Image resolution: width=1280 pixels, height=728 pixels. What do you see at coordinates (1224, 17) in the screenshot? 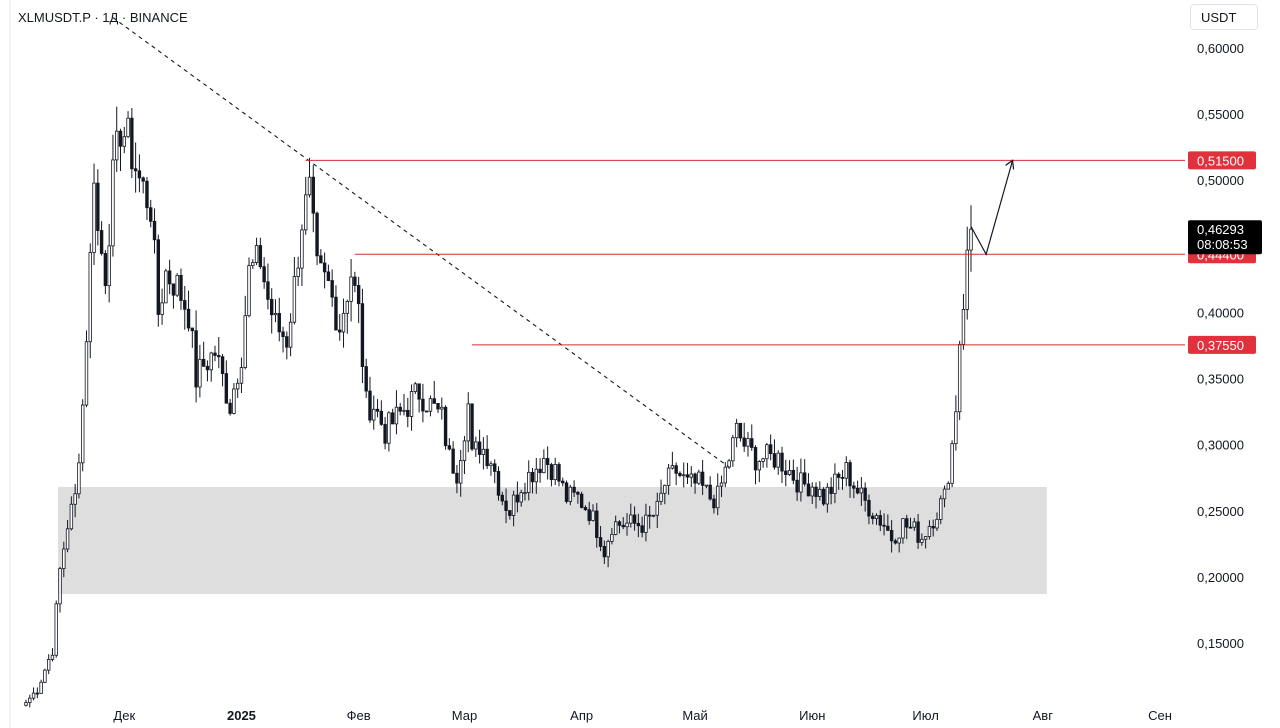
I see `currency-selector: USDT` at bounding box center [1224, 17].